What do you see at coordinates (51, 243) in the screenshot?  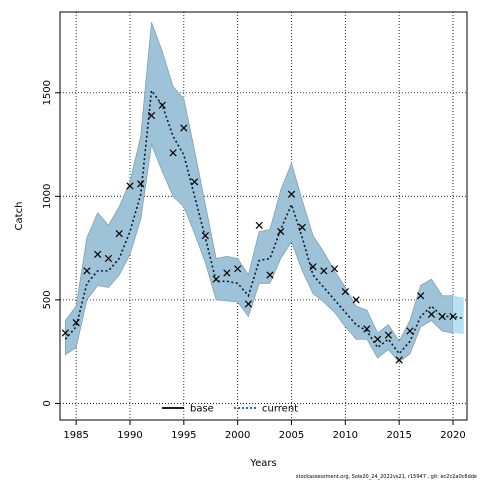 I see `y-axis-ticks: 0 500 1000 1500` at bounding box center [51, 243].